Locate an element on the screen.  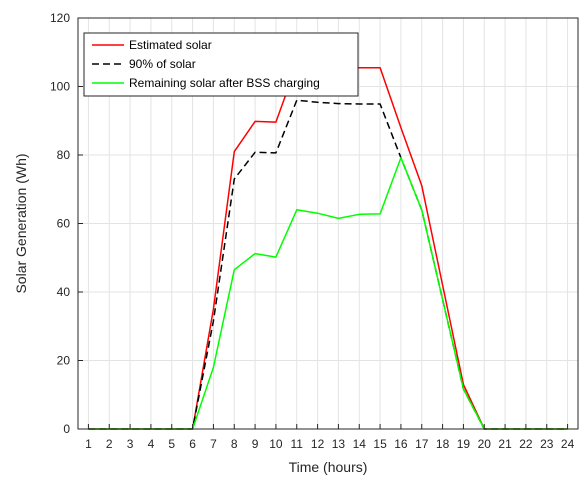
x-tick-label: 14 is located at coordinates (360, 444).